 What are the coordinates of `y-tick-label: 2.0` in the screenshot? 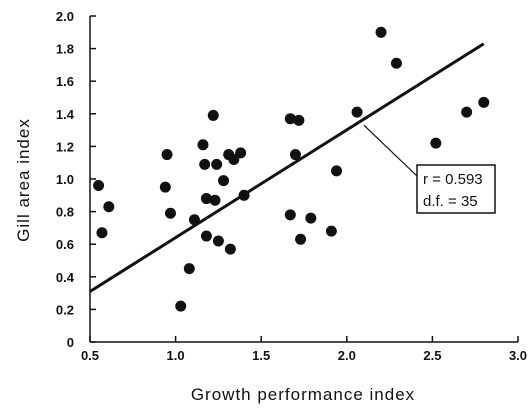 It's located at (65, 16).